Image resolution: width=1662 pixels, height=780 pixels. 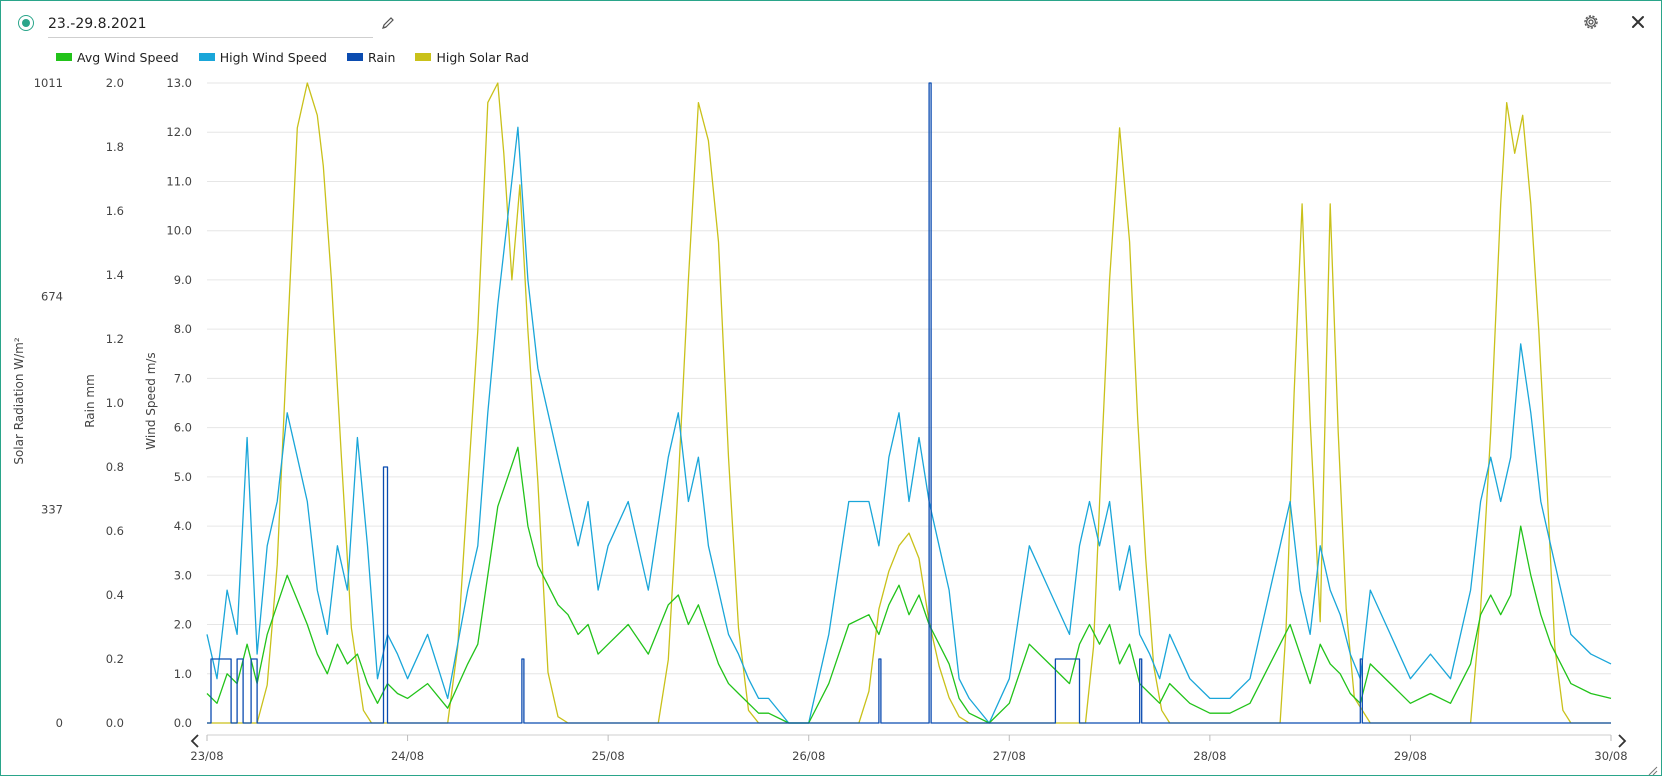 What do you see at coordinates (179, 132) in the screenshot?
I see `y-tick-label: 12.0` at bounding box center [179, 132].